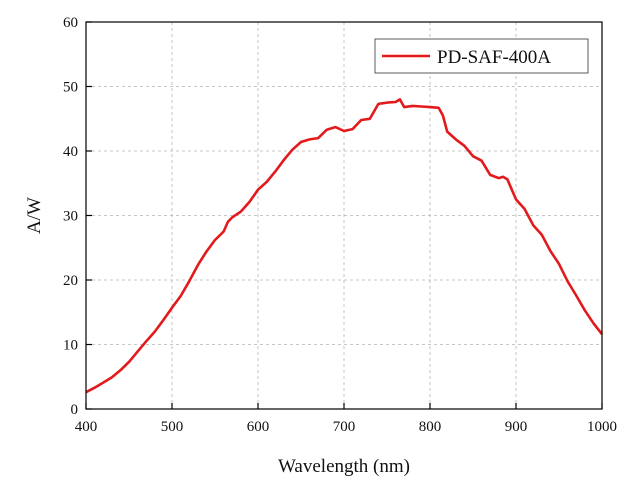 The width and height of the screenshot is (644, 494). I want to click on legend: PD-SAF-400A, so click(481, 56).